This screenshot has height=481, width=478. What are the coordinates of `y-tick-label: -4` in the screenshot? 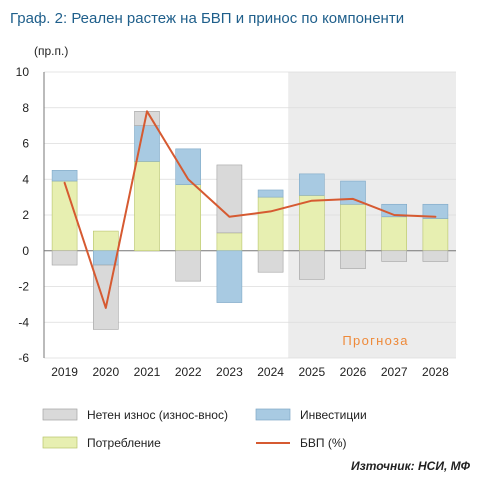 It's located at (23, 322).